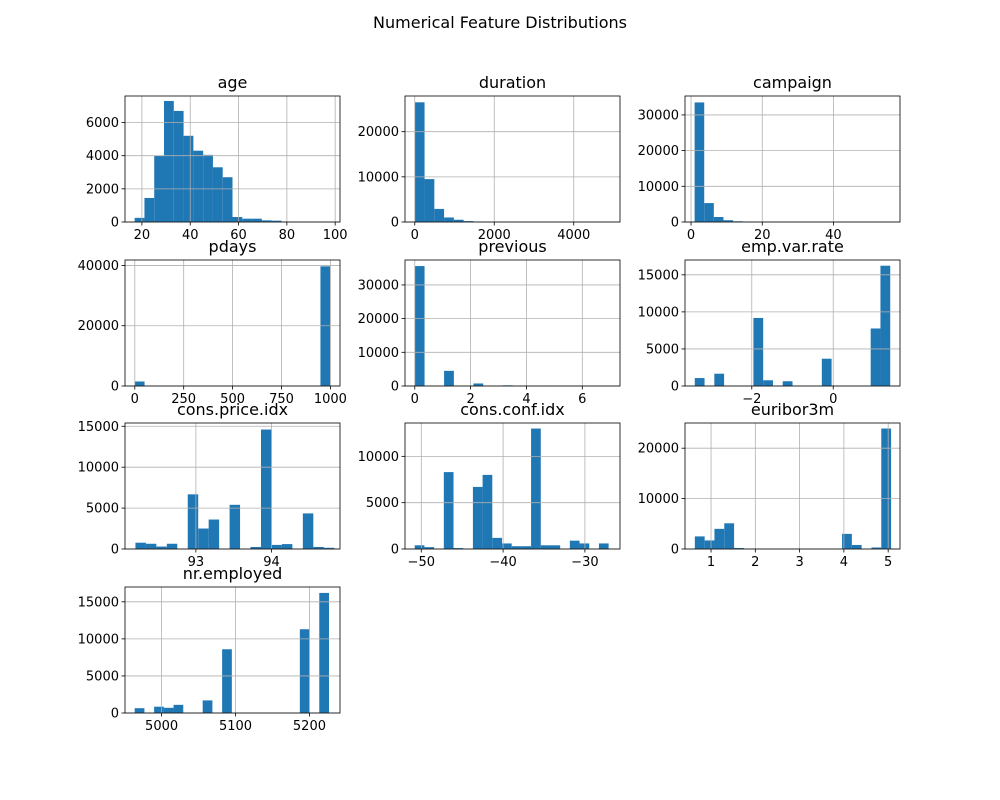  I want to click on x-tick-label: 5100, so click(235, 726).